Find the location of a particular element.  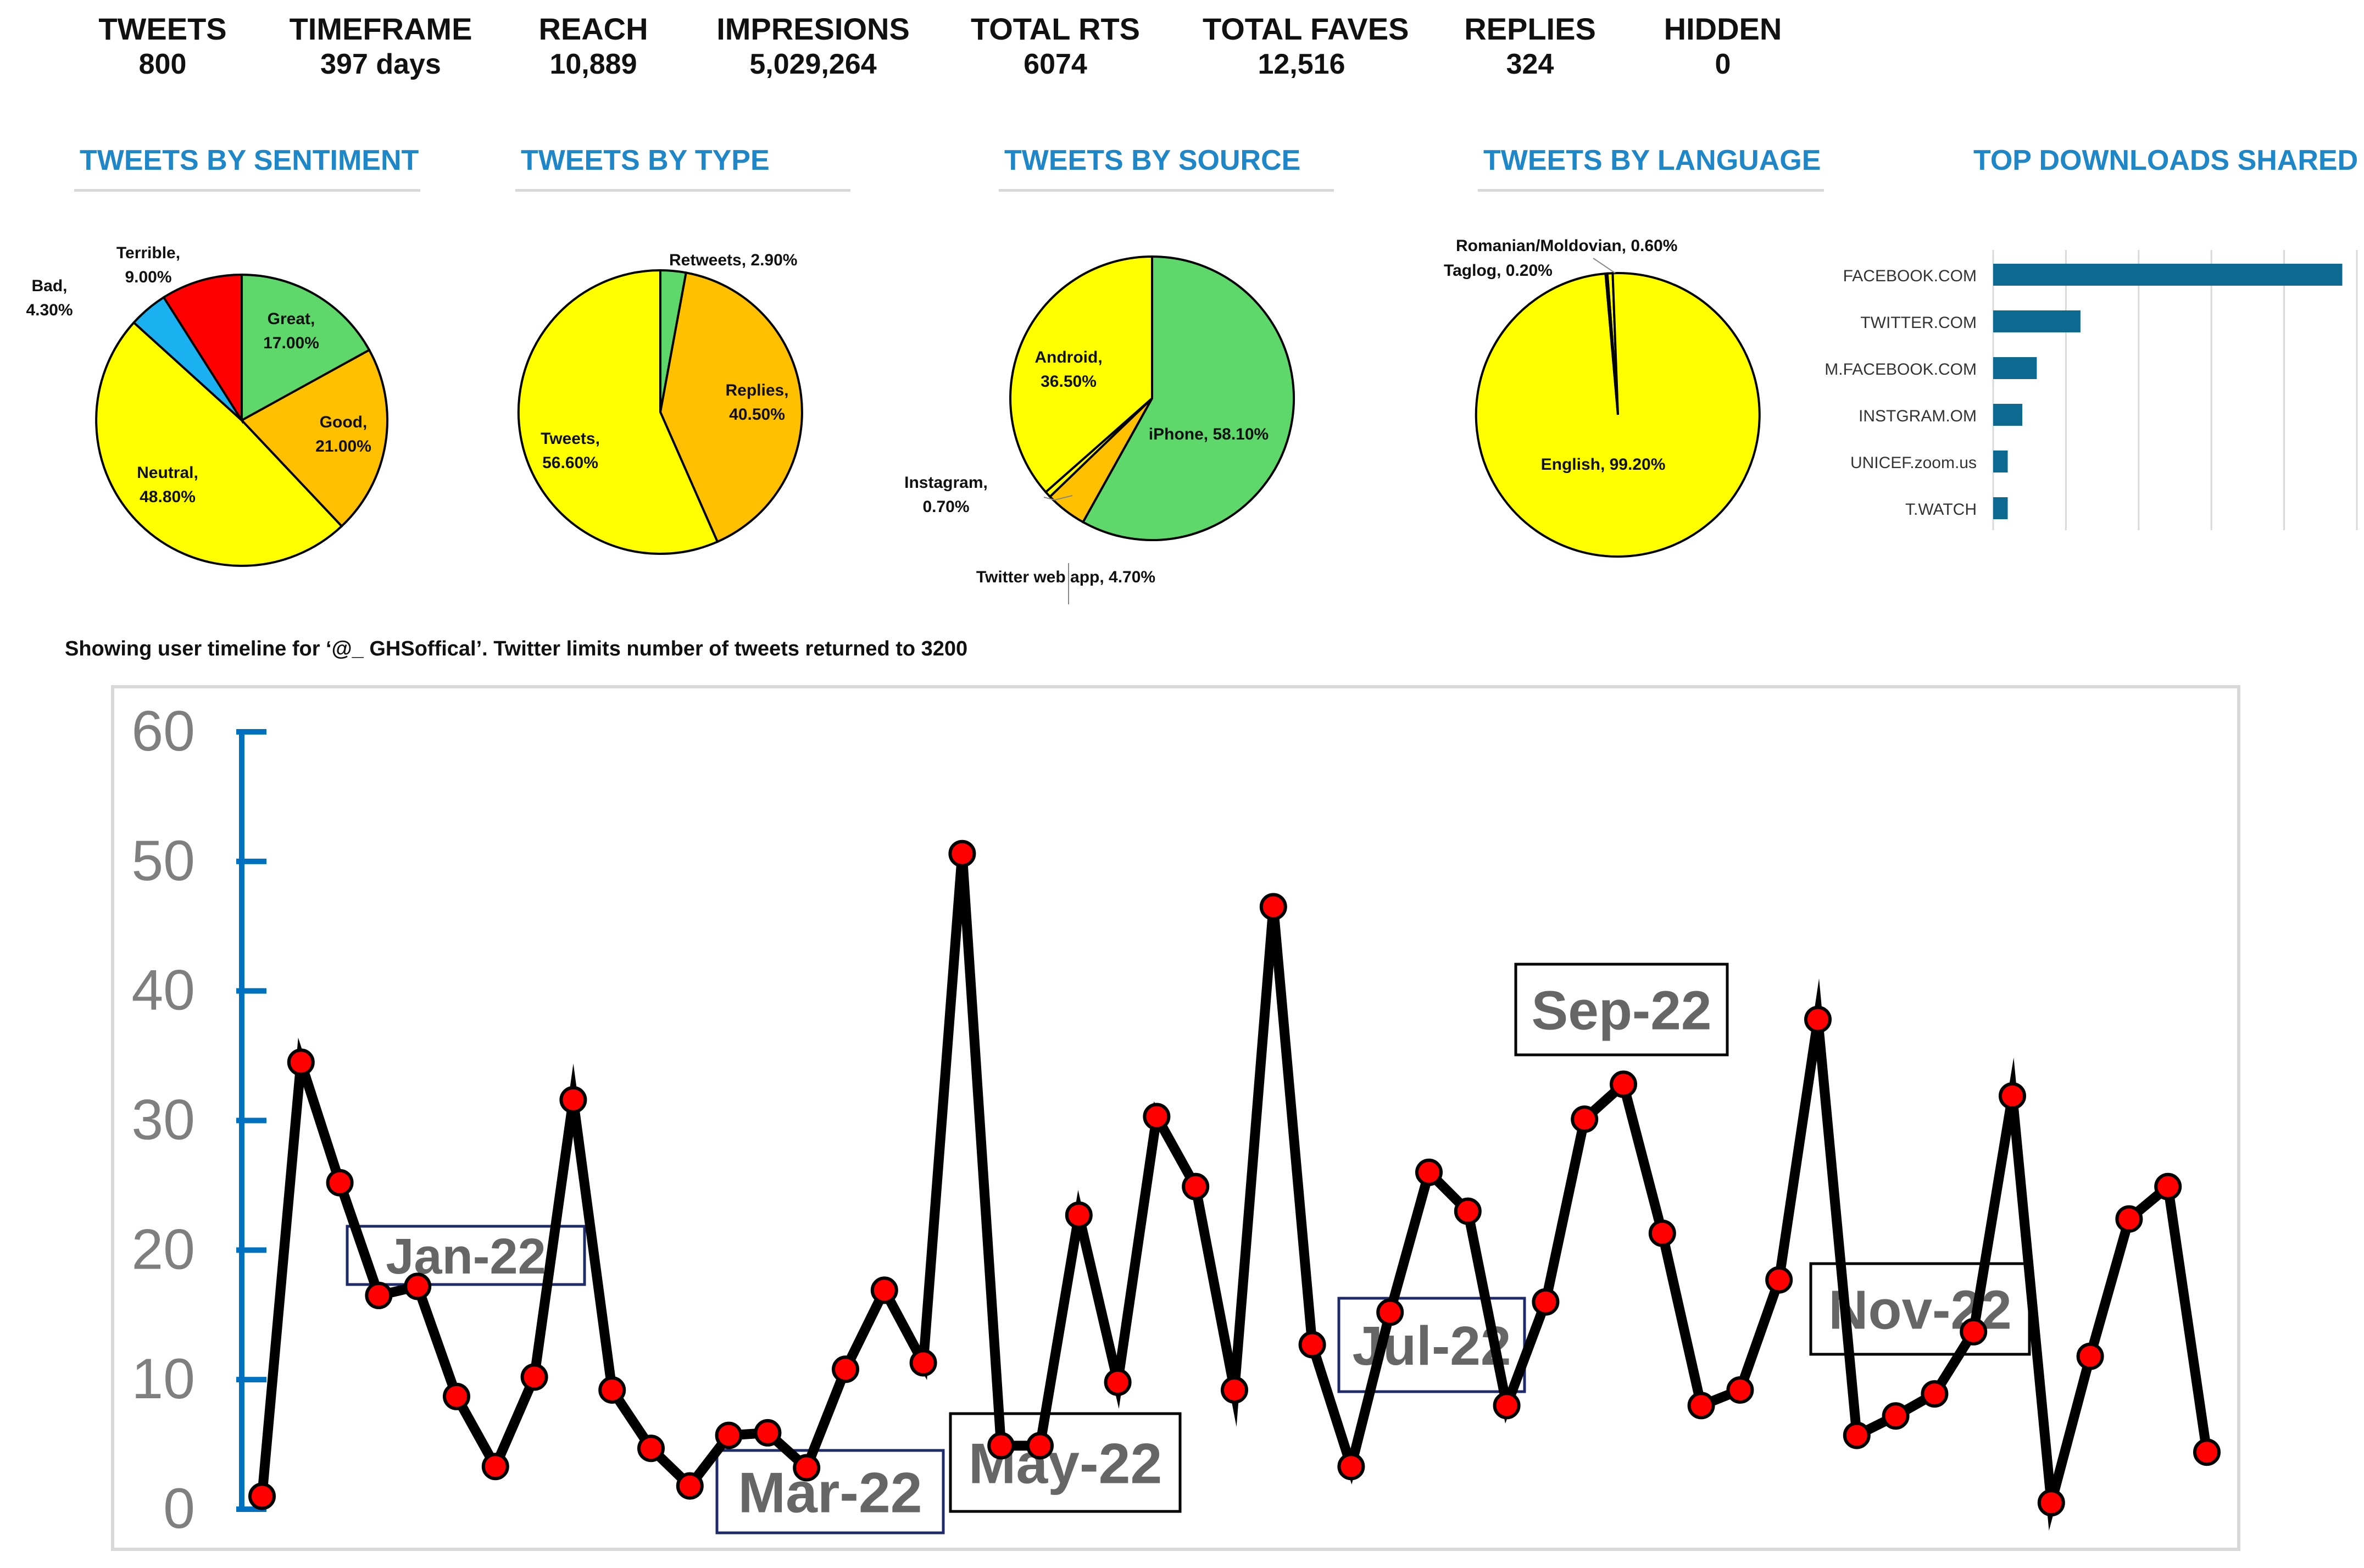

bar-category-label: M.FACEBOOK.COM is located at coordinates (1901, 369).